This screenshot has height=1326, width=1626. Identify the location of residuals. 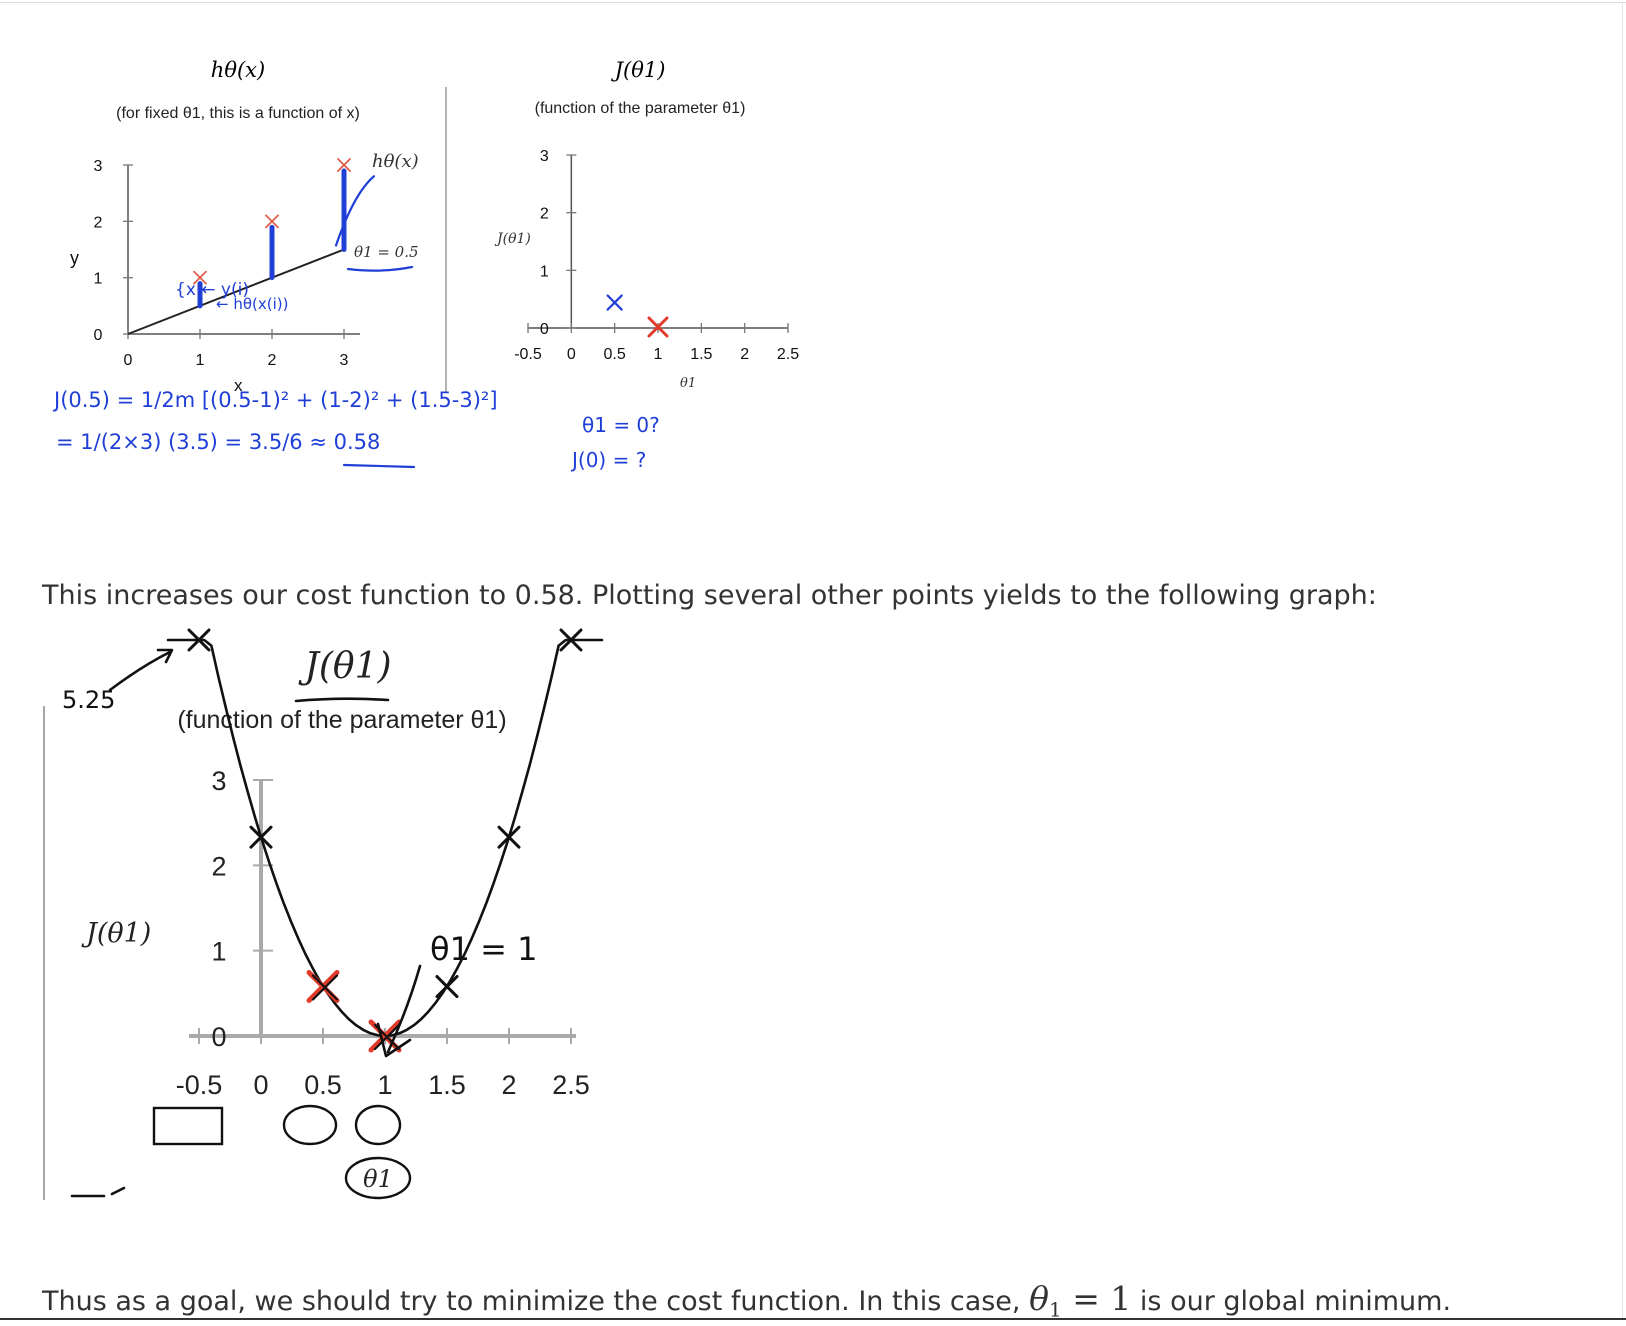
(286, 238).